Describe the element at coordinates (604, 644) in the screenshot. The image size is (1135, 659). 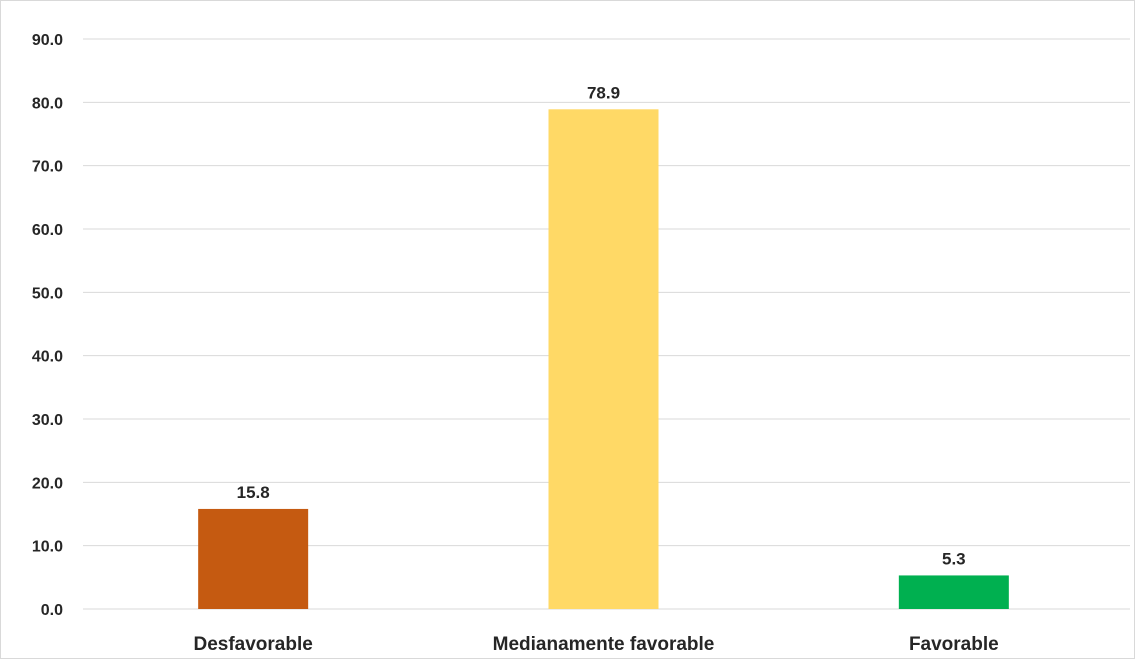
I see `x-category-label: Medianamente favorable` at that location.